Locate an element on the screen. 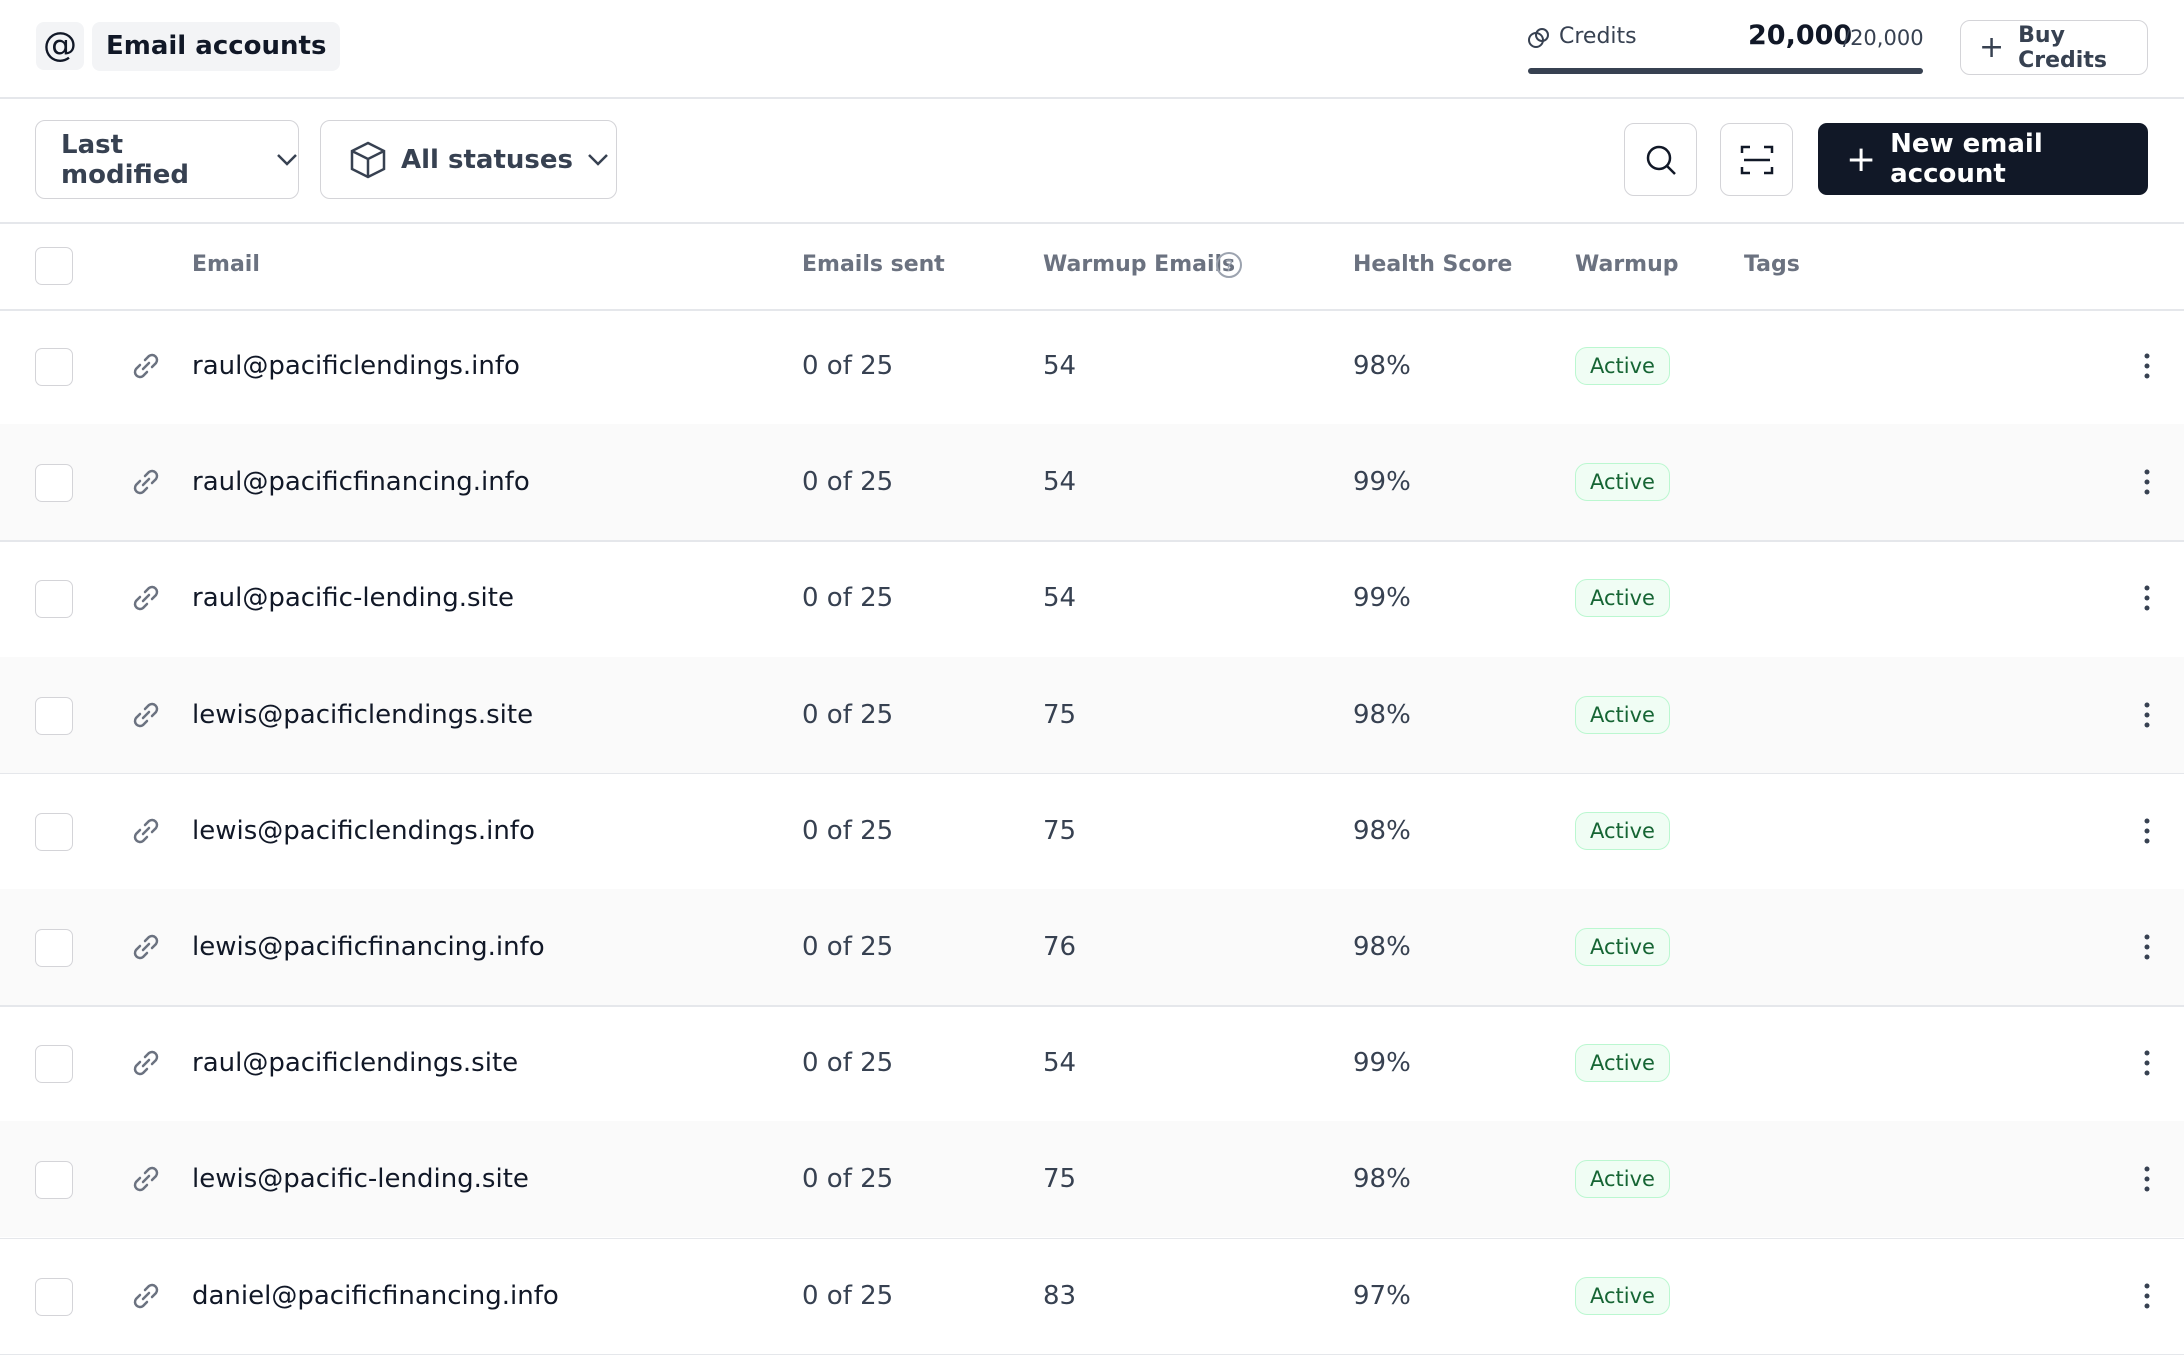 Image resolution: width=2184 pixels, height=1355 pixels. column-header: Emails sent is located at coordinates (873, 264).